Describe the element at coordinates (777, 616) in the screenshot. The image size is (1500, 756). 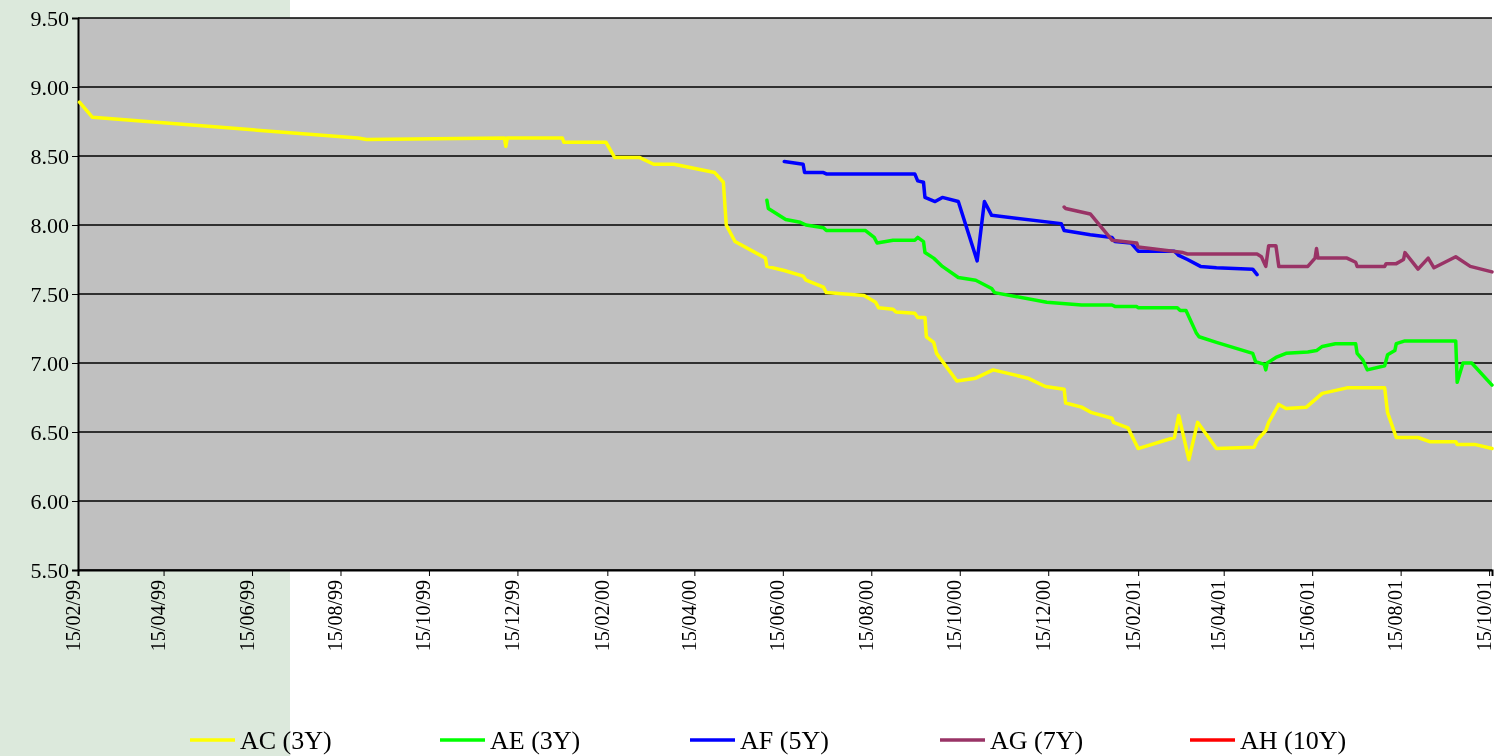
I see `x-tick-label: 15/06/00` at that location.